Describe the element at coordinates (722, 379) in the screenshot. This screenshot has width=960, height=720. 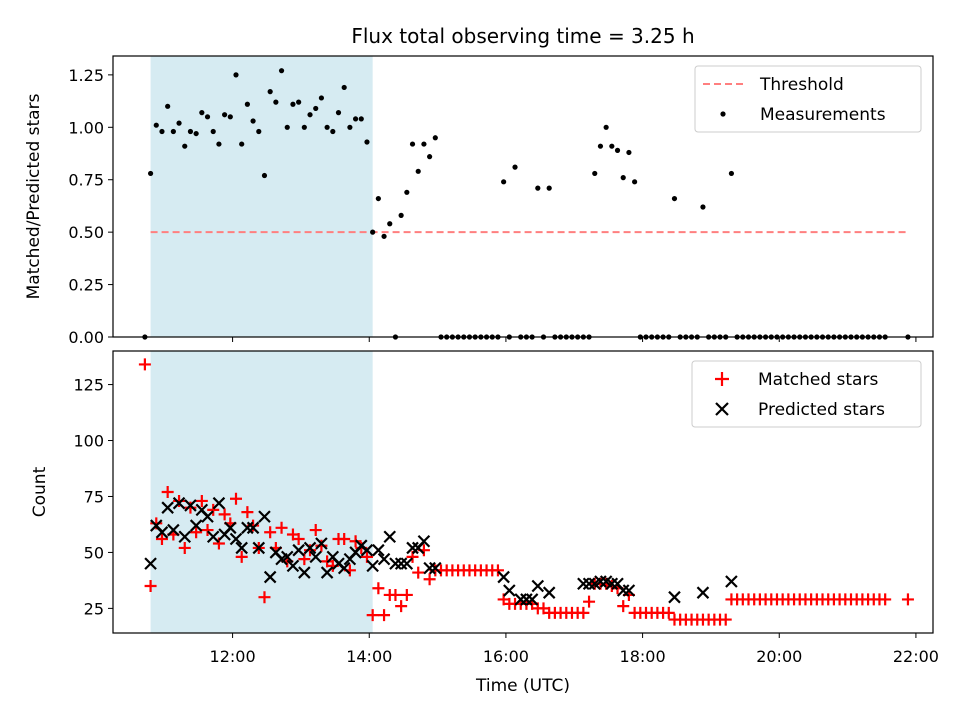
I see `matched-legend-swatch` at that location.